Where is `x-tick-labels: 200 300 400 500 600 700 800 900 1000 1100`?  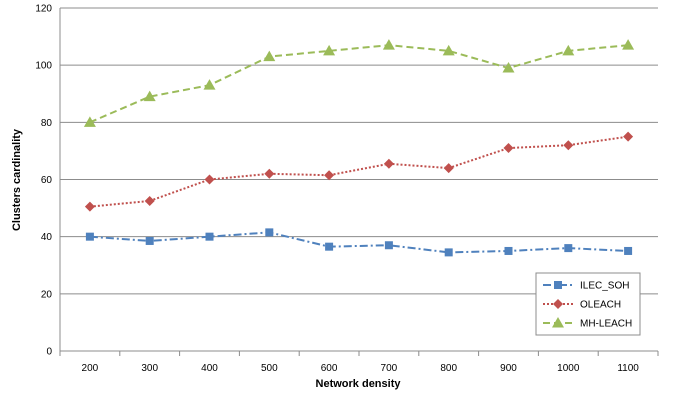
x-tick-labels: 200 300 400 500 600 700 800 900 1000 1100 is located at coordinates (361, 368).